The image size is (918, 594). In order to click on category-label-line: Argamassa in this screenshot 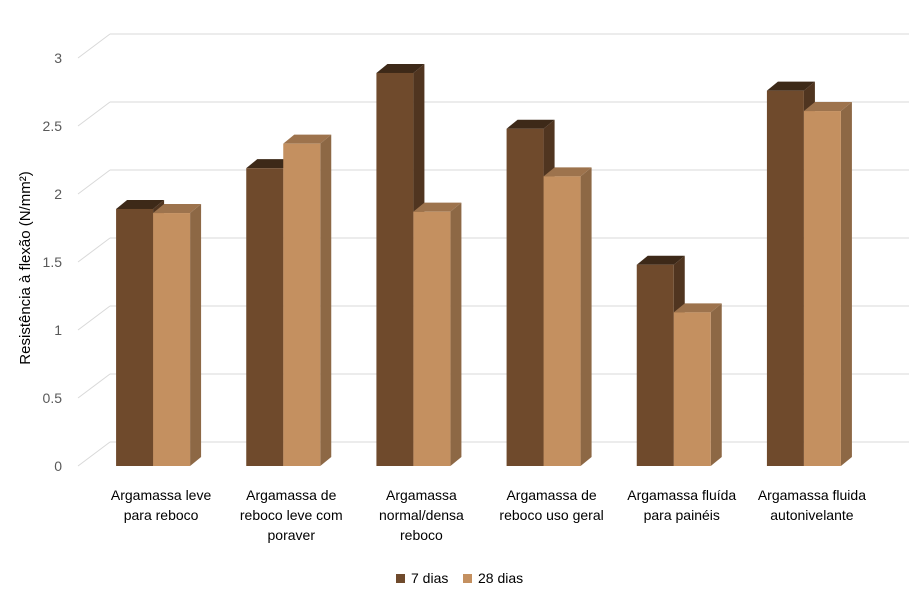, I will do `click(421, 495)`.